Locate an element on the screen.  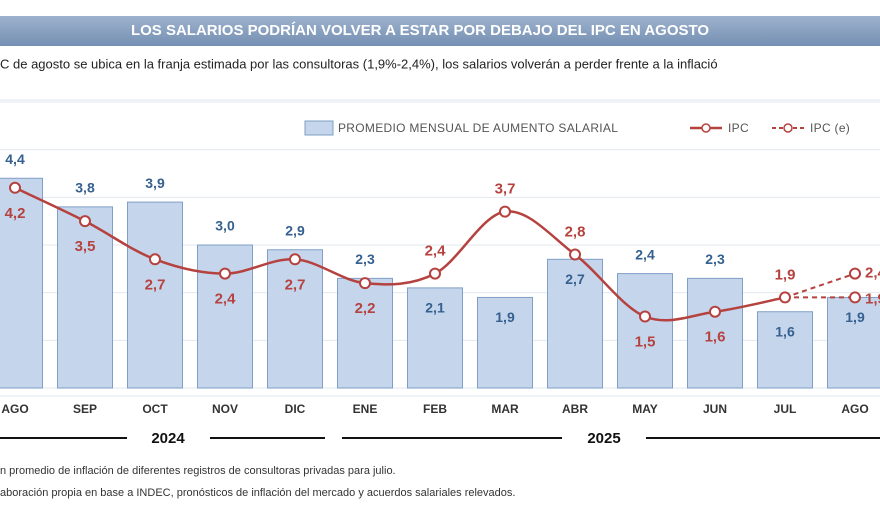
x-tick-label: OCT is located at coordinates (155, 409).